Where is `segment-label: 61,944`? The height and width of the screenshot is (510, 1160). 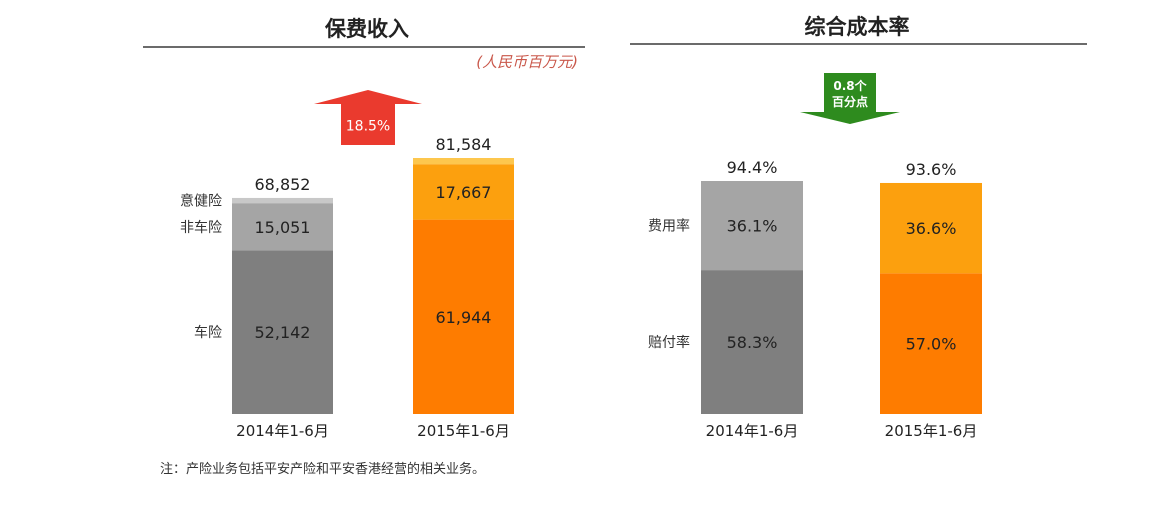 segment-label: 61,944 is located at coordinates (464, 317).